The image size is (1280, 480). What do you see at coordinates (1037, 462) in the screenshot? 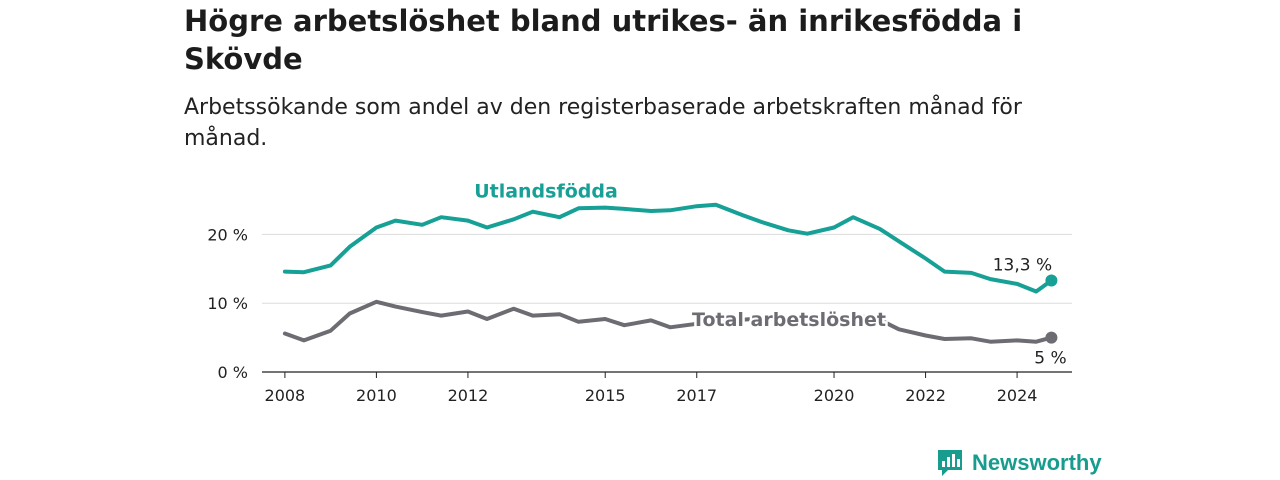
I see `brand-name: Newsworthy` at bounding box center [1037, 462].